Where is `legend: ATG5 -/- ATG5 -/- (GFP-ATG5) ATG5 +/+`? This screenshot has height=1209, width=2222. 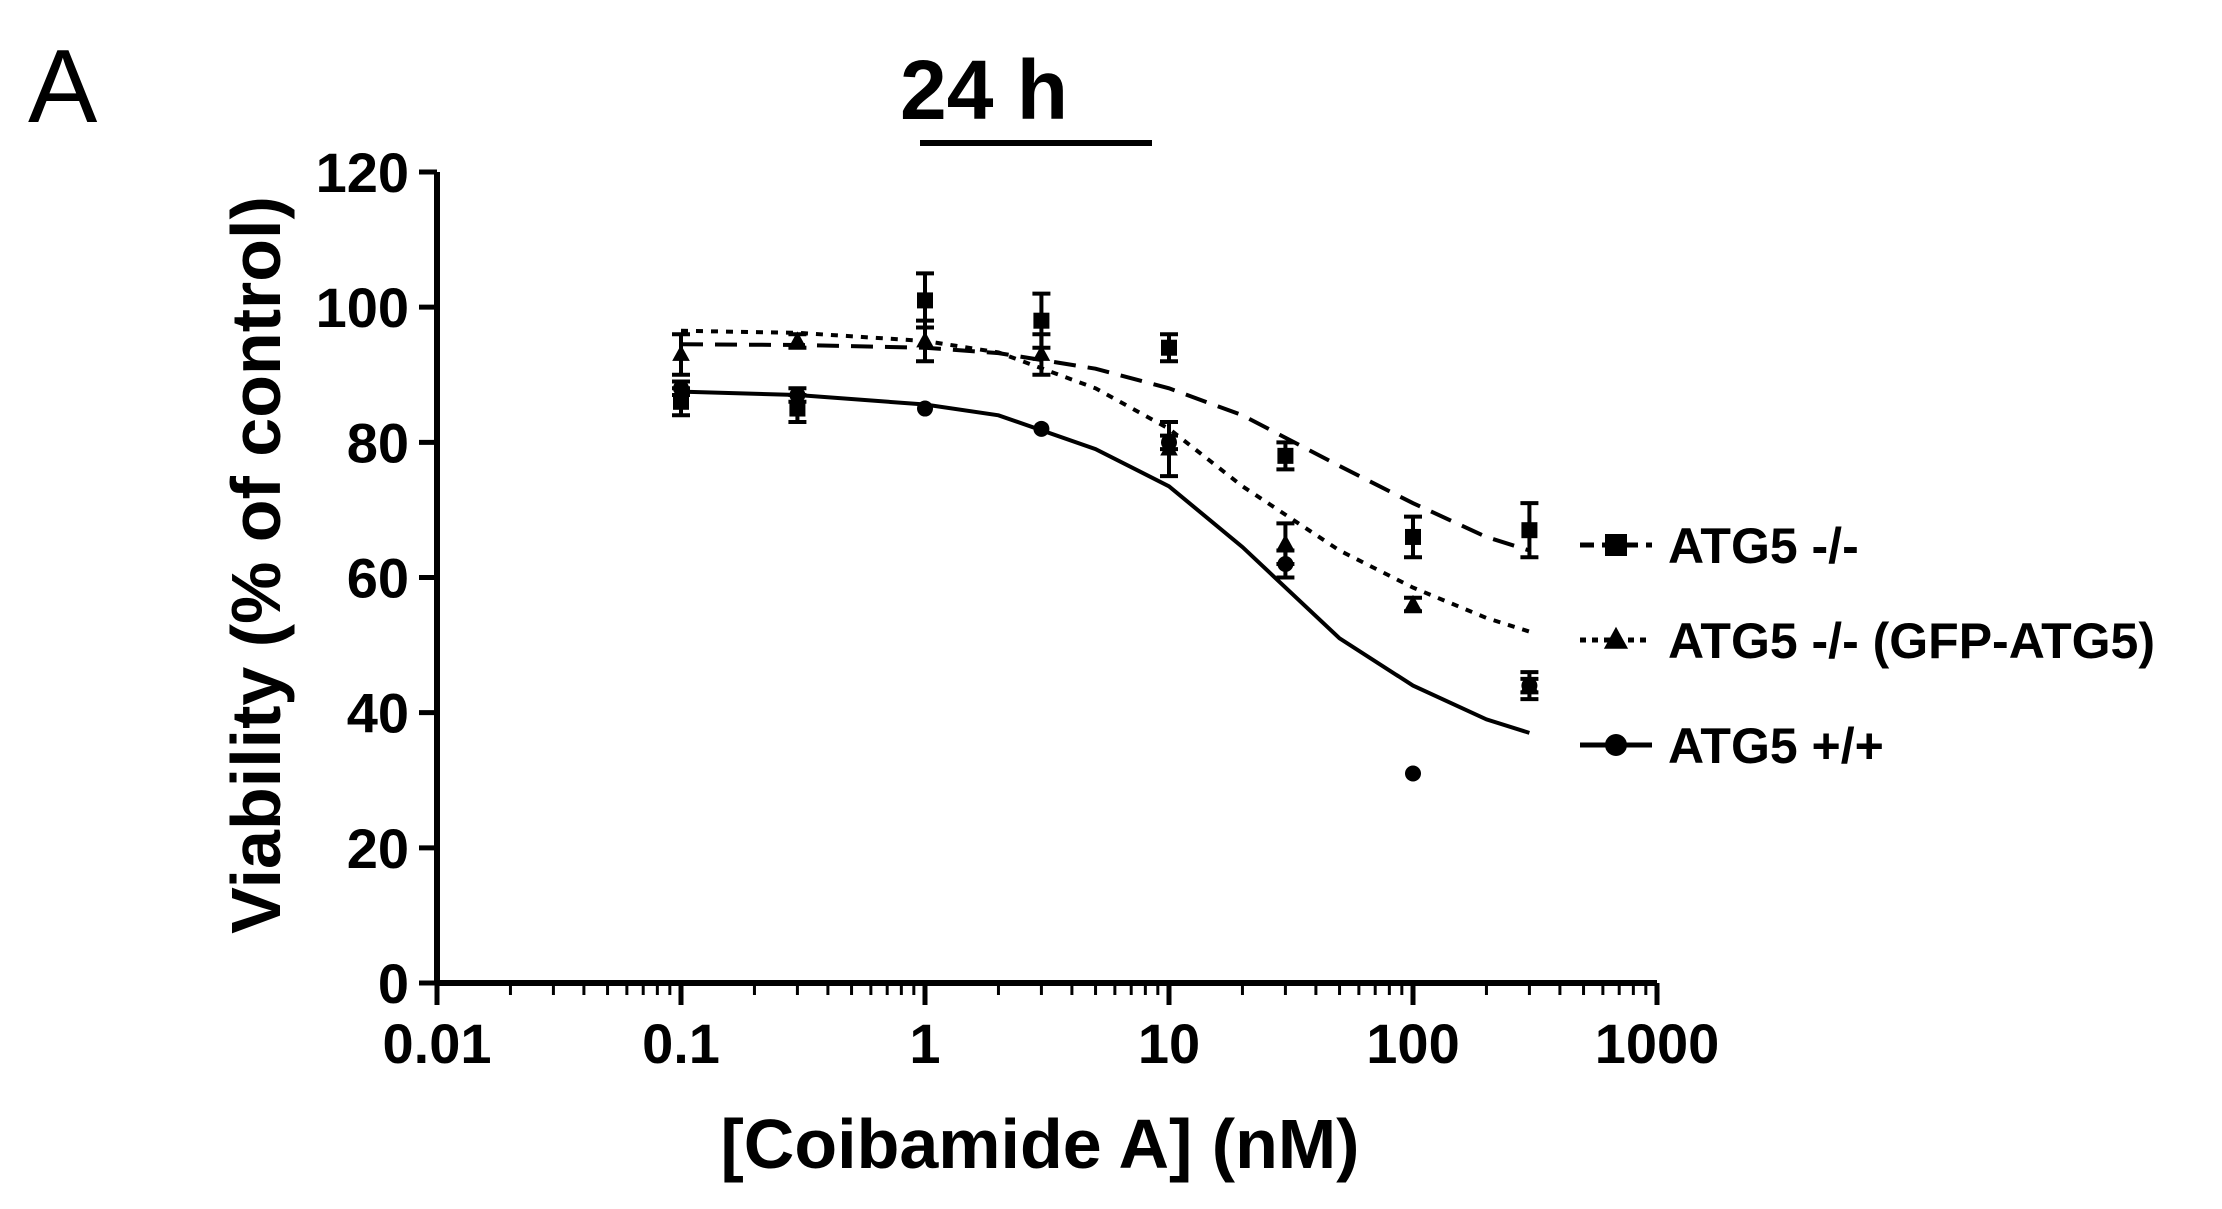 legend: ATG5 -/- ATG5 -/- (GFP-ATG5) ATG5 +/+ is located at coordinates (1867, 646).